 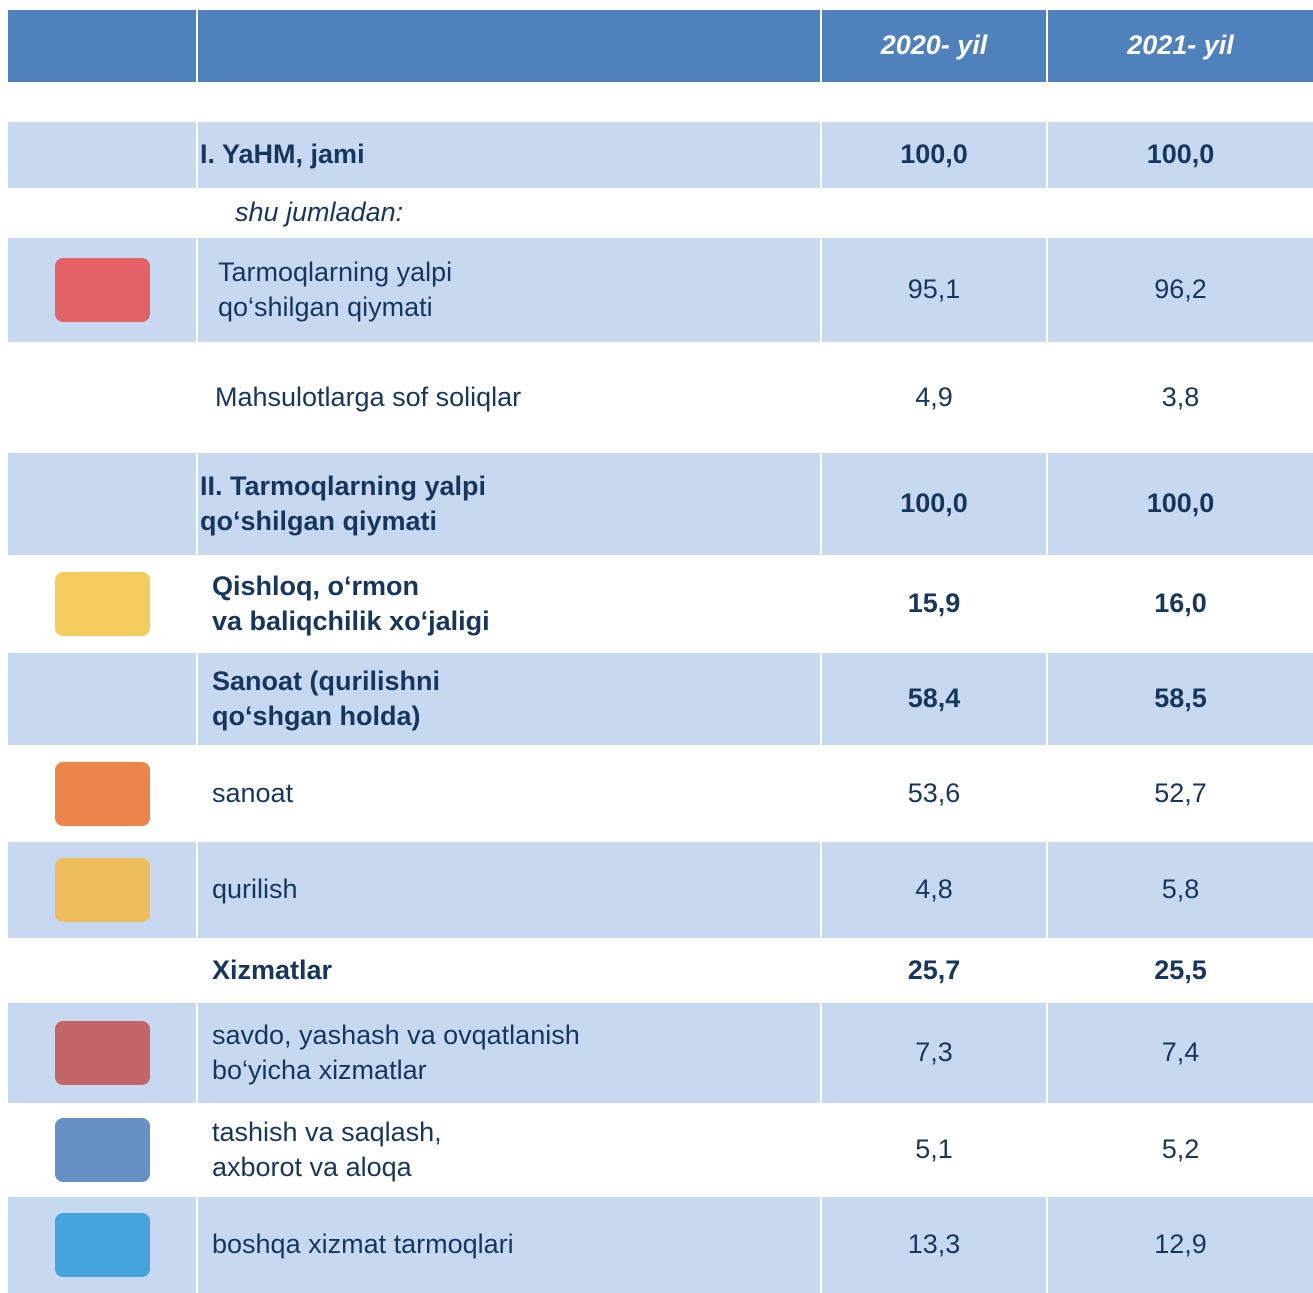 What do you see at coordinates (1180, 1245) in the screenshot?
I see `value-cell: 12,9` at bounding box center [1180, 1245].